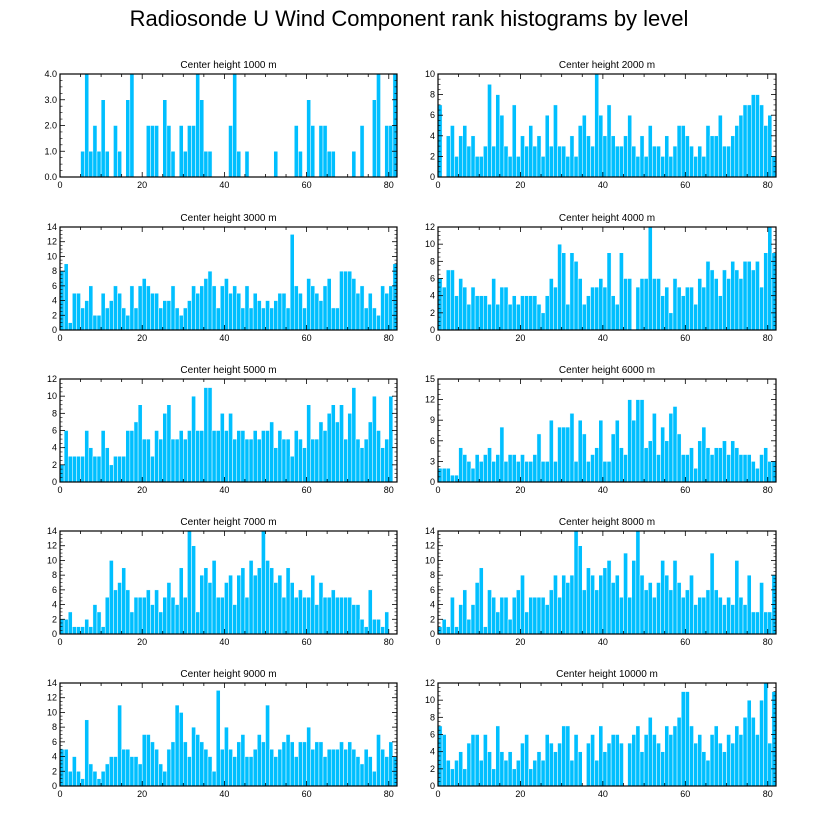 The image size is (818, 824). I want to click on y-tick-label: 4.0, so click(50, 74).